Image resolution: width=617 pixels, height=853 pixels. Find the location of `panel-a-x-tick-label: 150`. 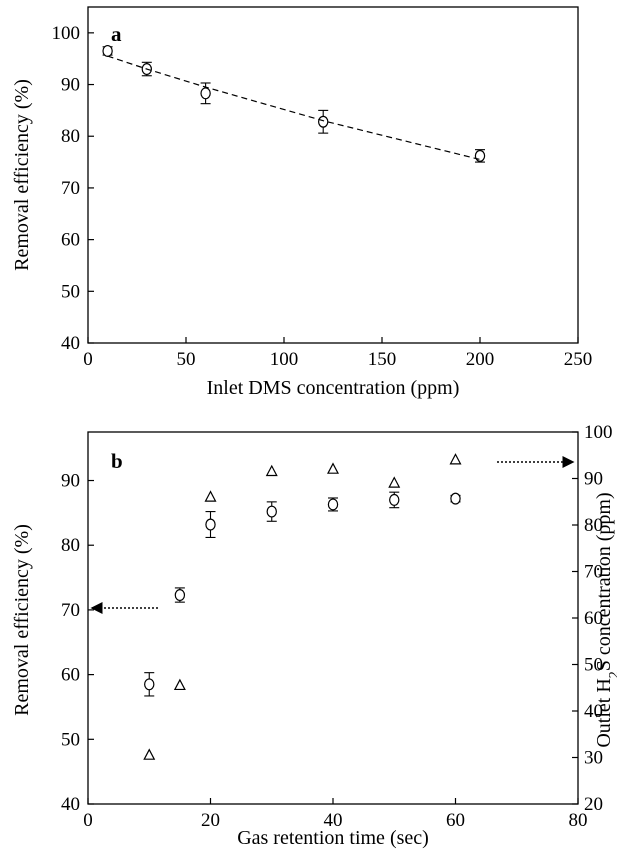

panel-a-x-tick-label: 150 is located at coordinates (382, 359).